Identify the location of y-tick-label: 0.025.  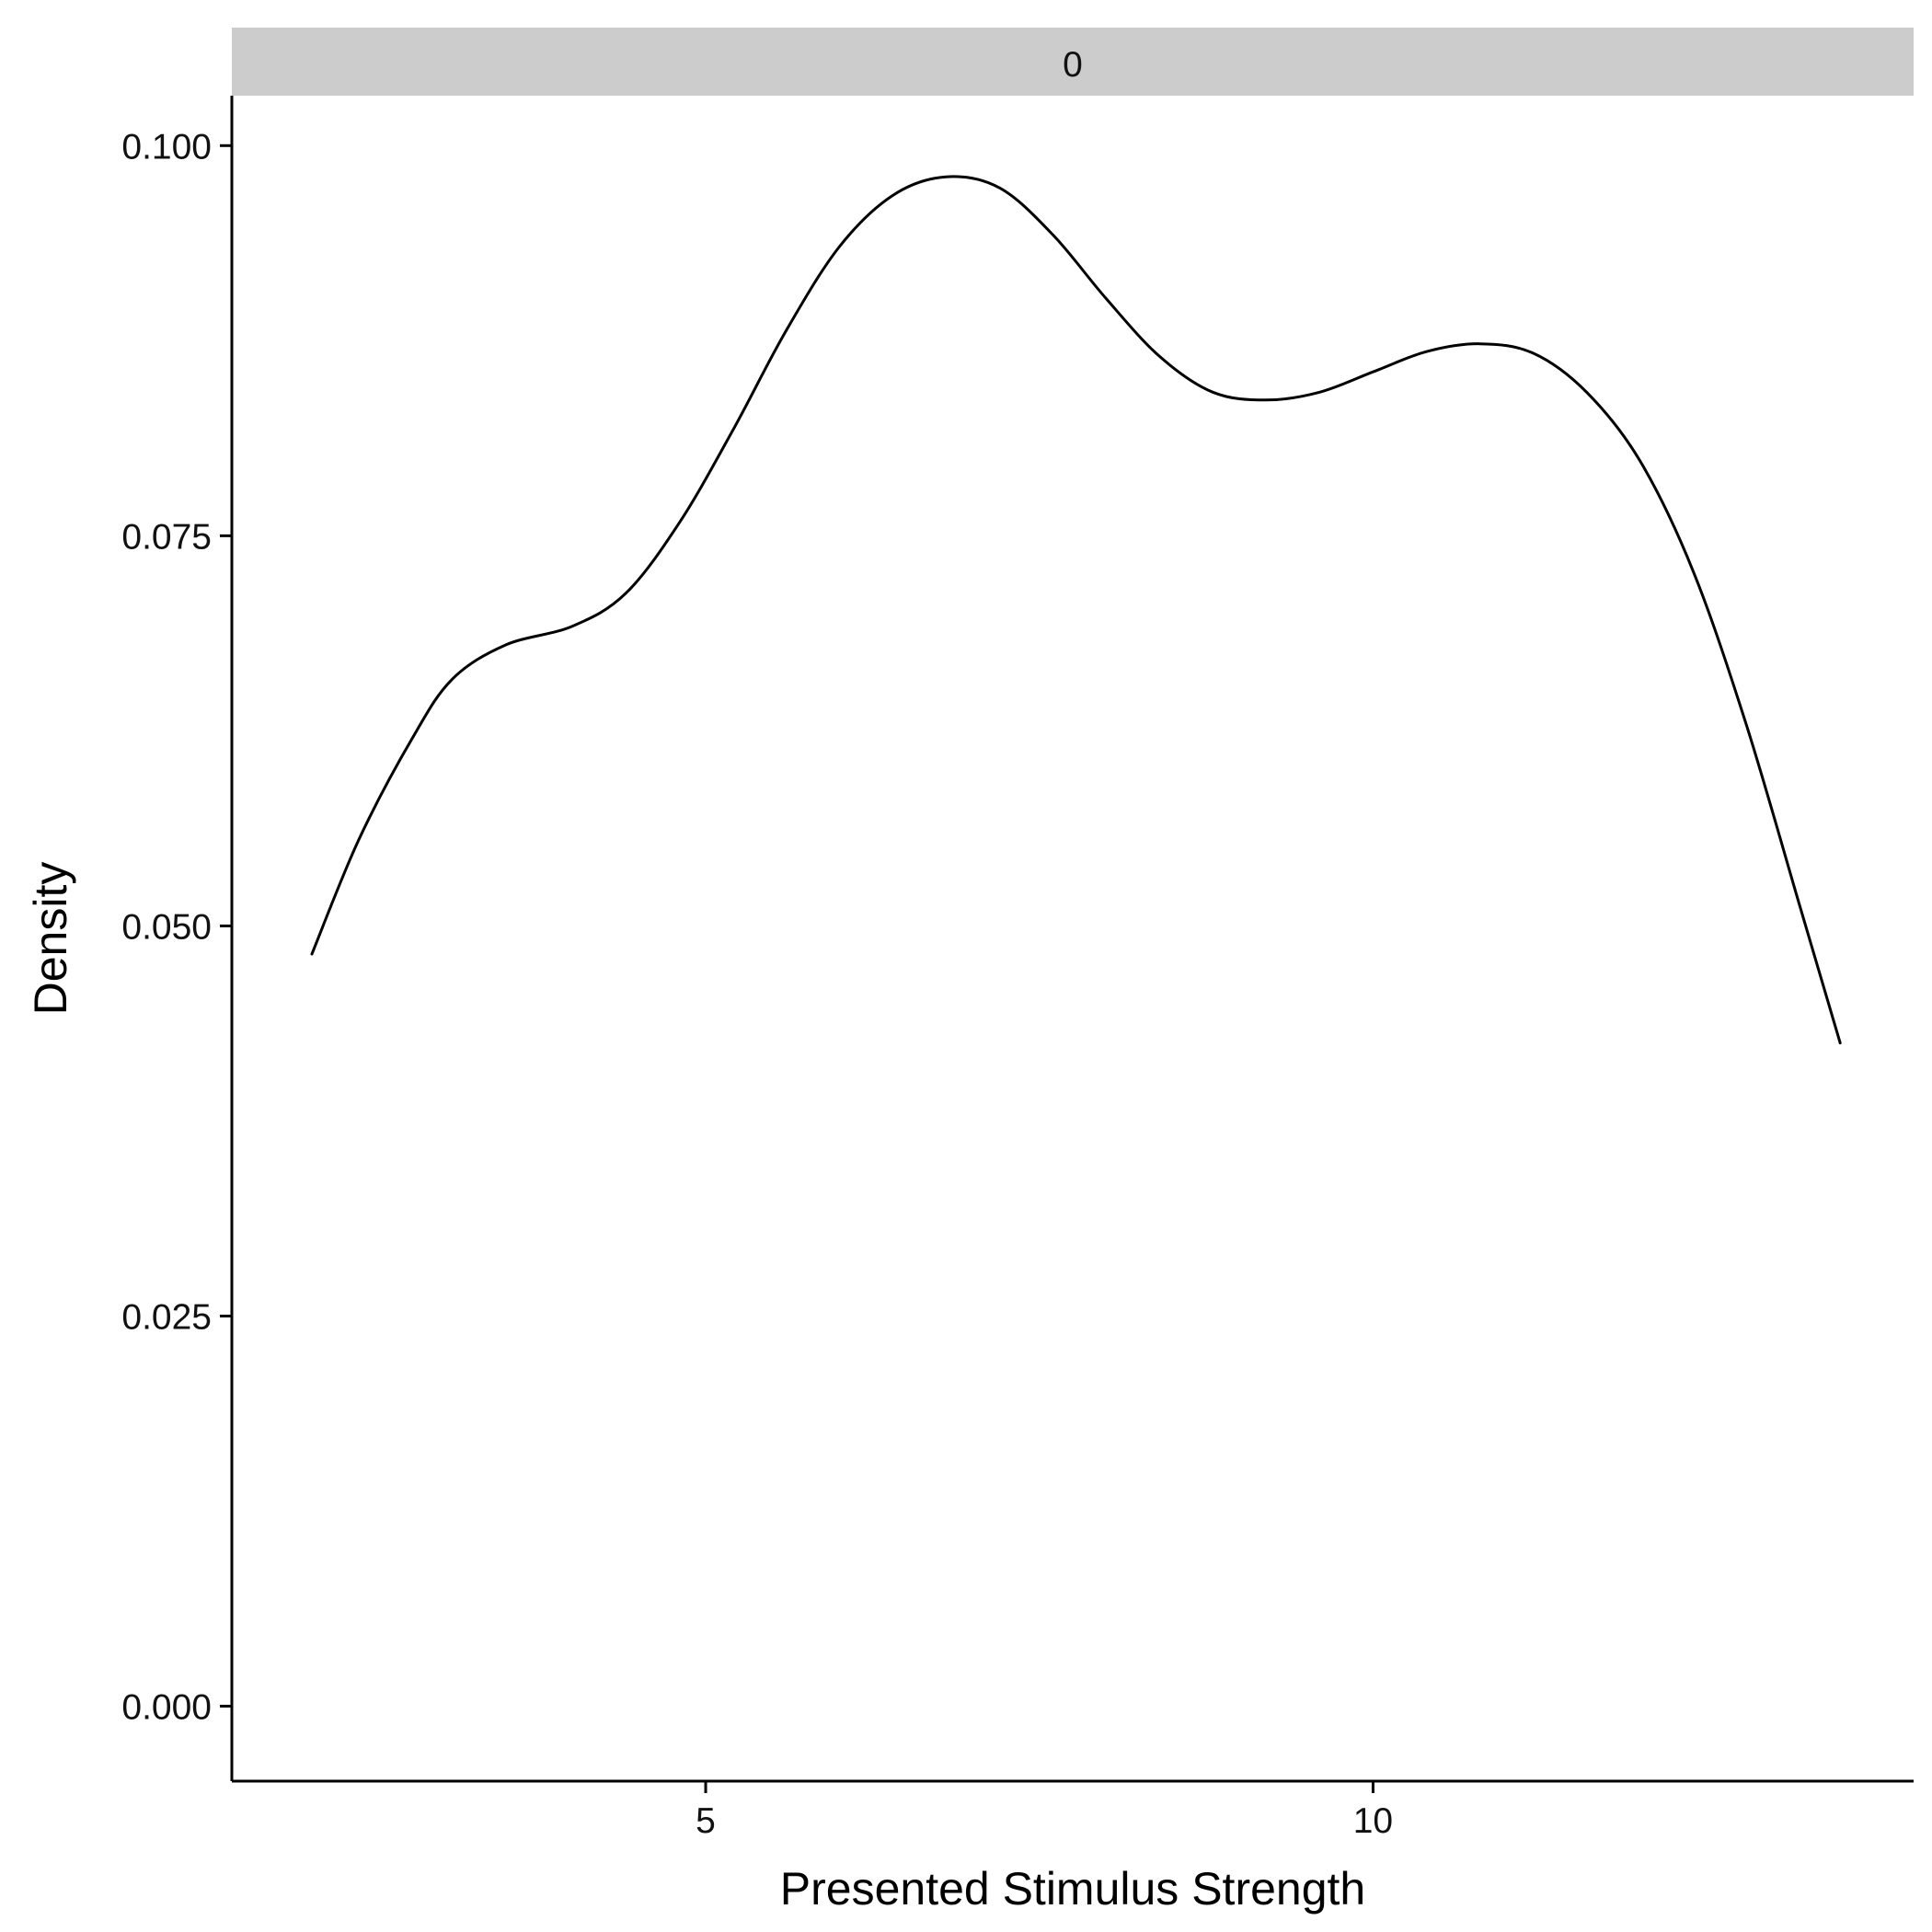
(166, 1318).